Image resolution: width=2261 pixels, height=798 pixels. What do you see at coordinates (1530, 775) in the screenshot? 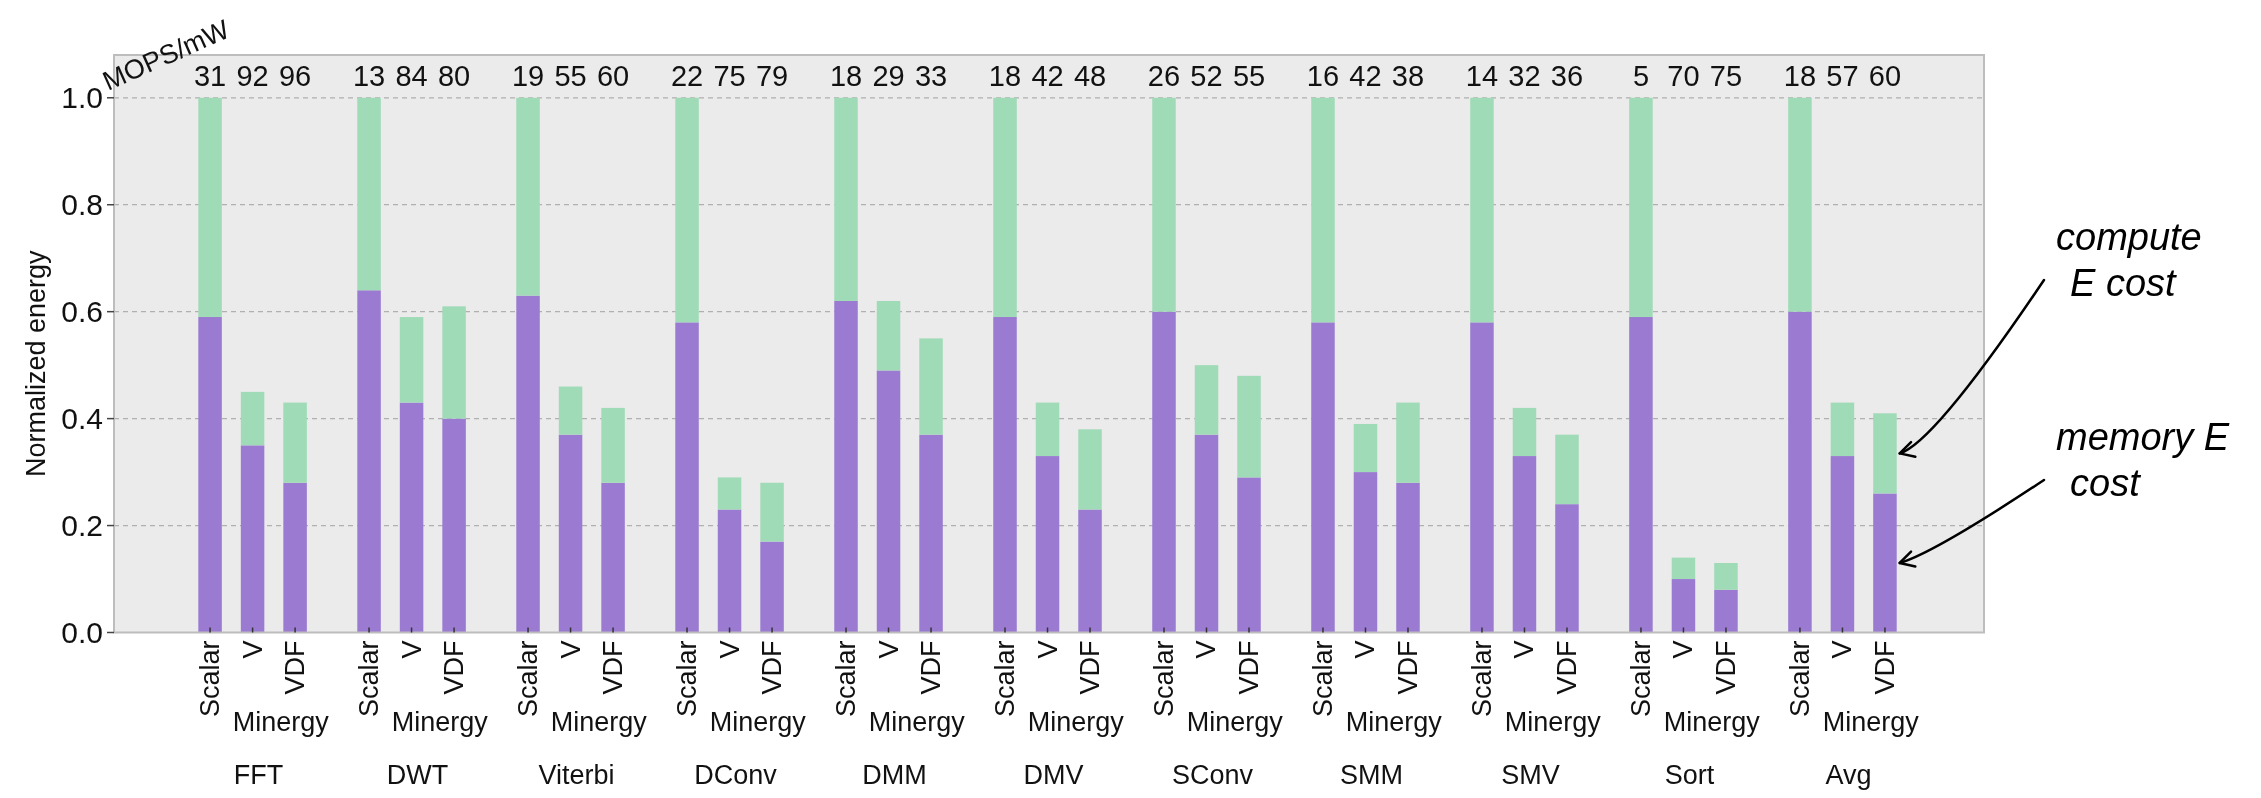
I see `text: SMV` at bounding box center [1530, 775].